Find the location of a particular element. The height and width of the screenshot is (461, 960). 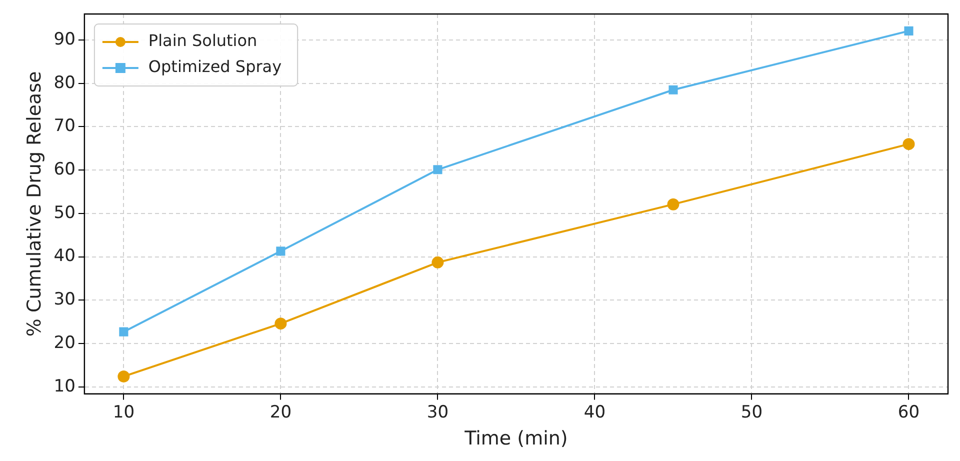

x-tick-label: 20 is located at coordinates (281, 412).